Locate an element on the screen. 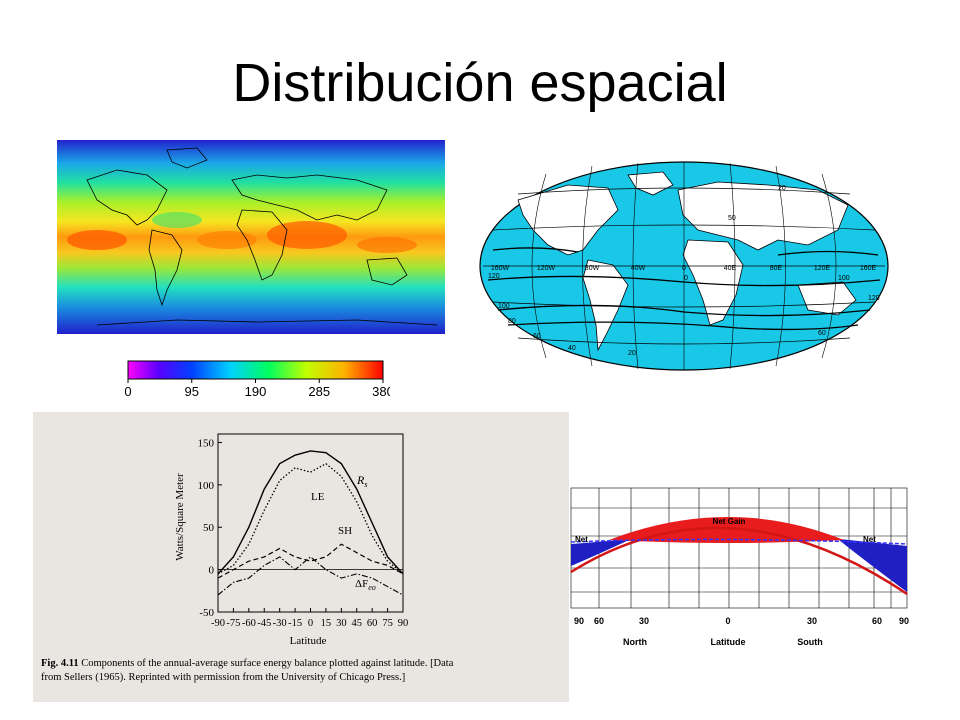  meridian-label: 0 is located at coordinates (684, 268).